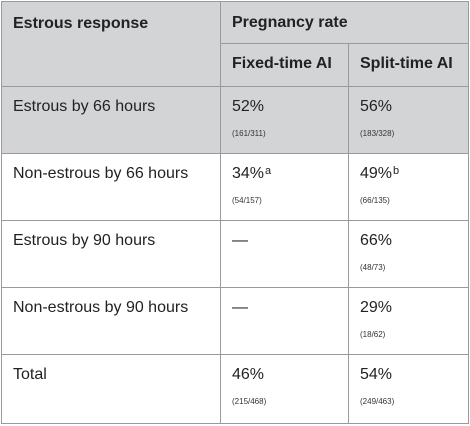 The width and height of the screenshot is (470, 426). Describe the element at coordinates (408, 187) in the screenshot. I see `split-time-cell: 49%b (66/135)` at that location.